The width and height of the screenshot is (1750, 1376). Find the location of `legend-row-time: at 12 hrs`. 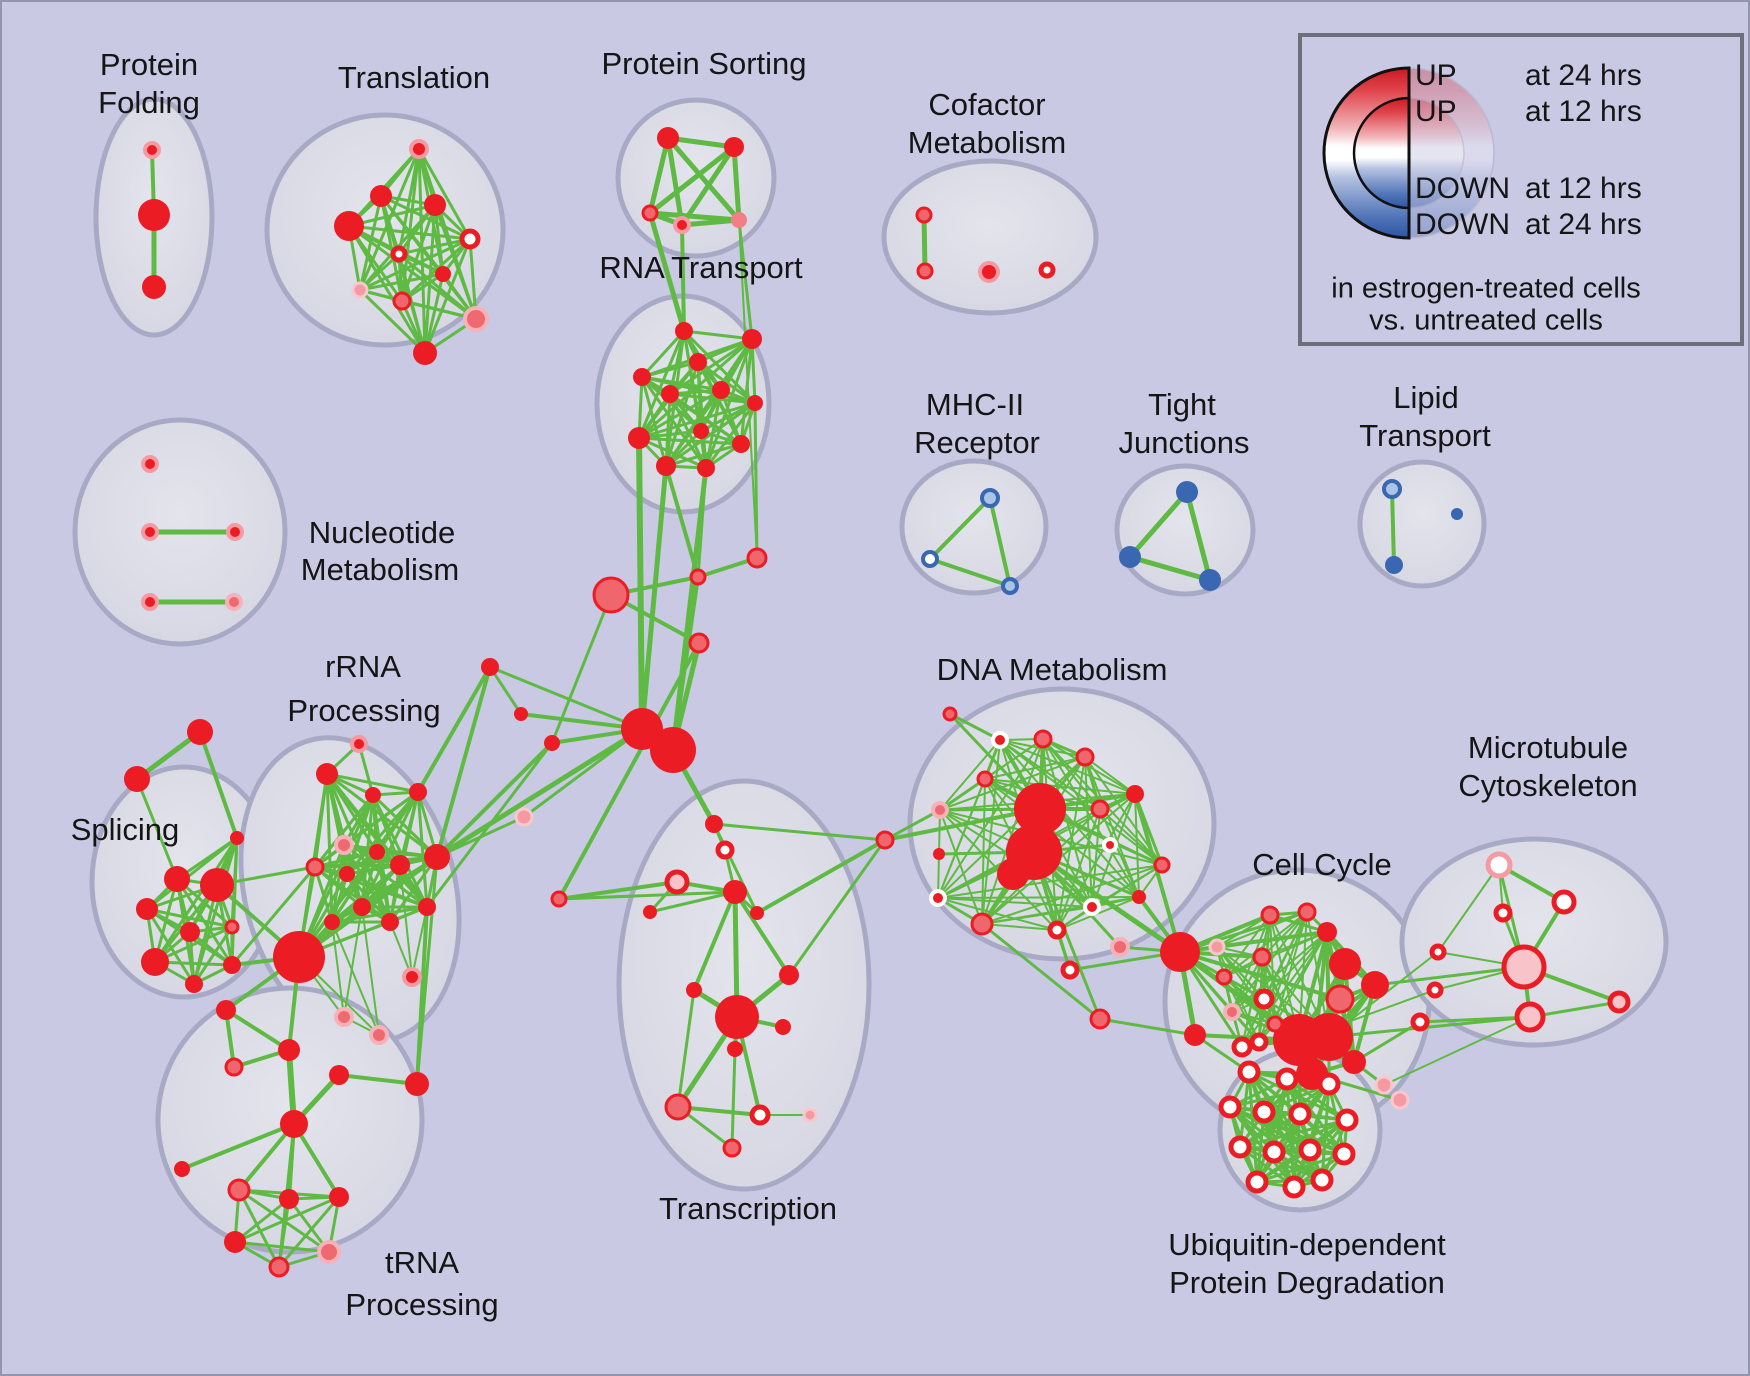

legend-row-time: at 12 hrs is located at coordinates (1583, 111).